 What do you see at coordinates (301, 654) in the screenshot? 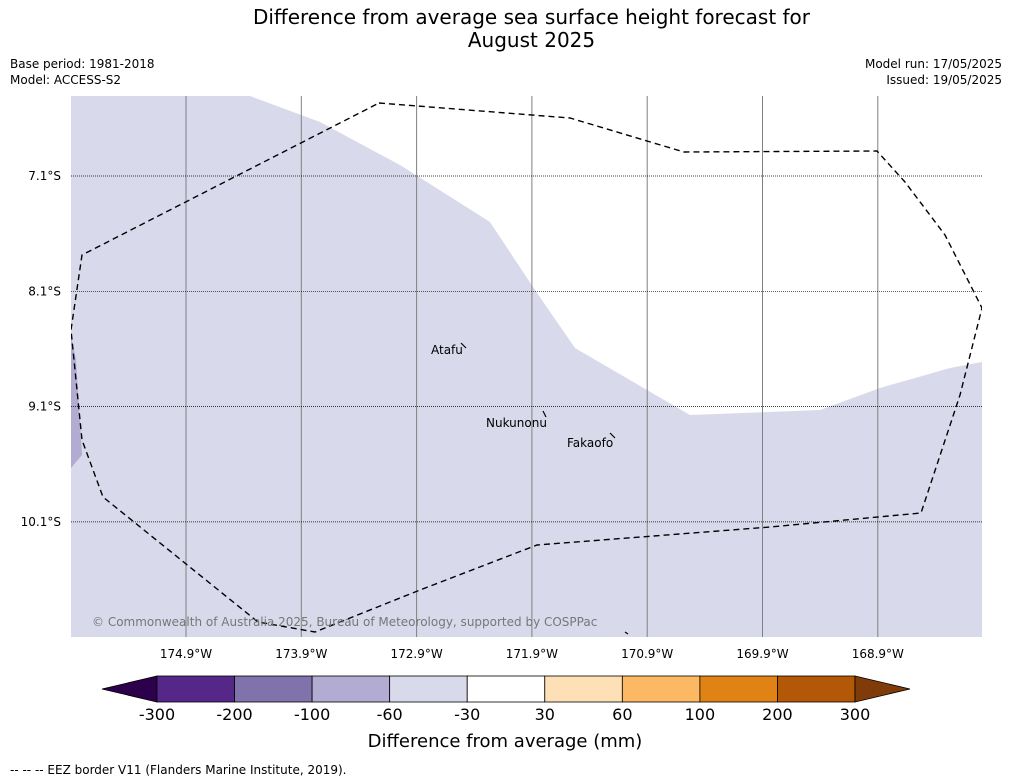
I see `longitude-tick-label: 173.9°W` at bounding box center [301, 654].